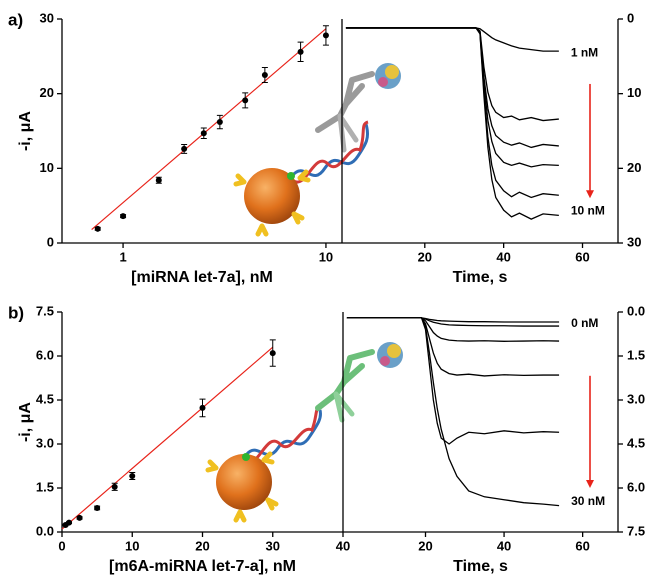  I want to click on x-tick-label: 1, so click(122, 256).